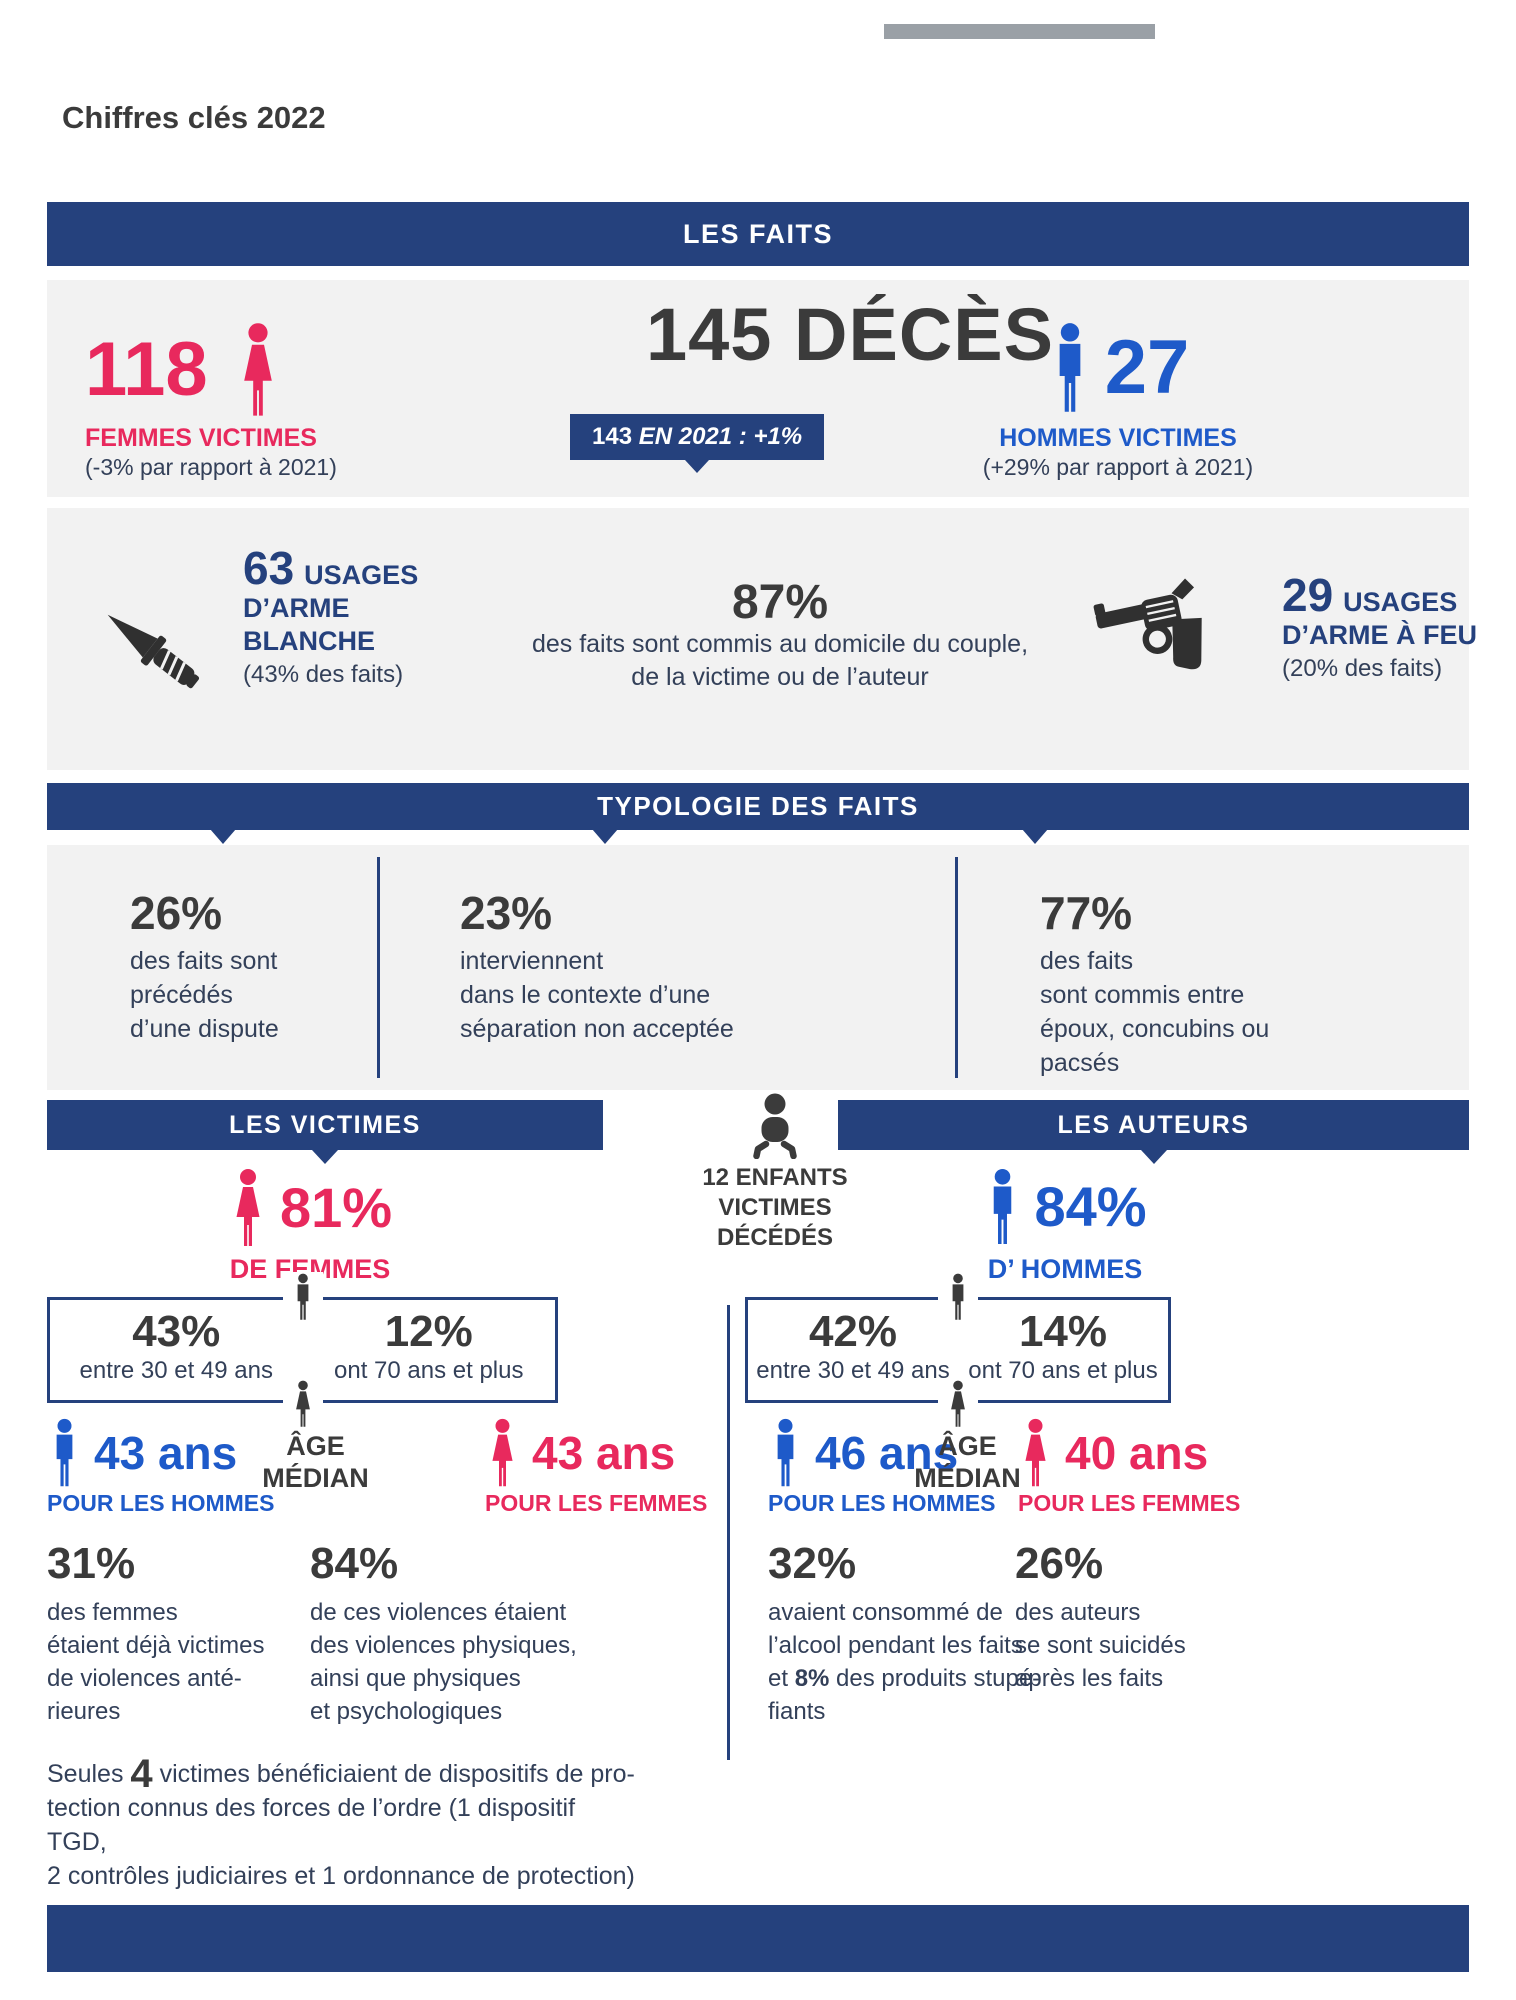 This screenshot has width=1516, height=2000. Describe the element at coordinates (336, 1207) in the screenshot. I see `victimes-share-pct: 81%` at that location.